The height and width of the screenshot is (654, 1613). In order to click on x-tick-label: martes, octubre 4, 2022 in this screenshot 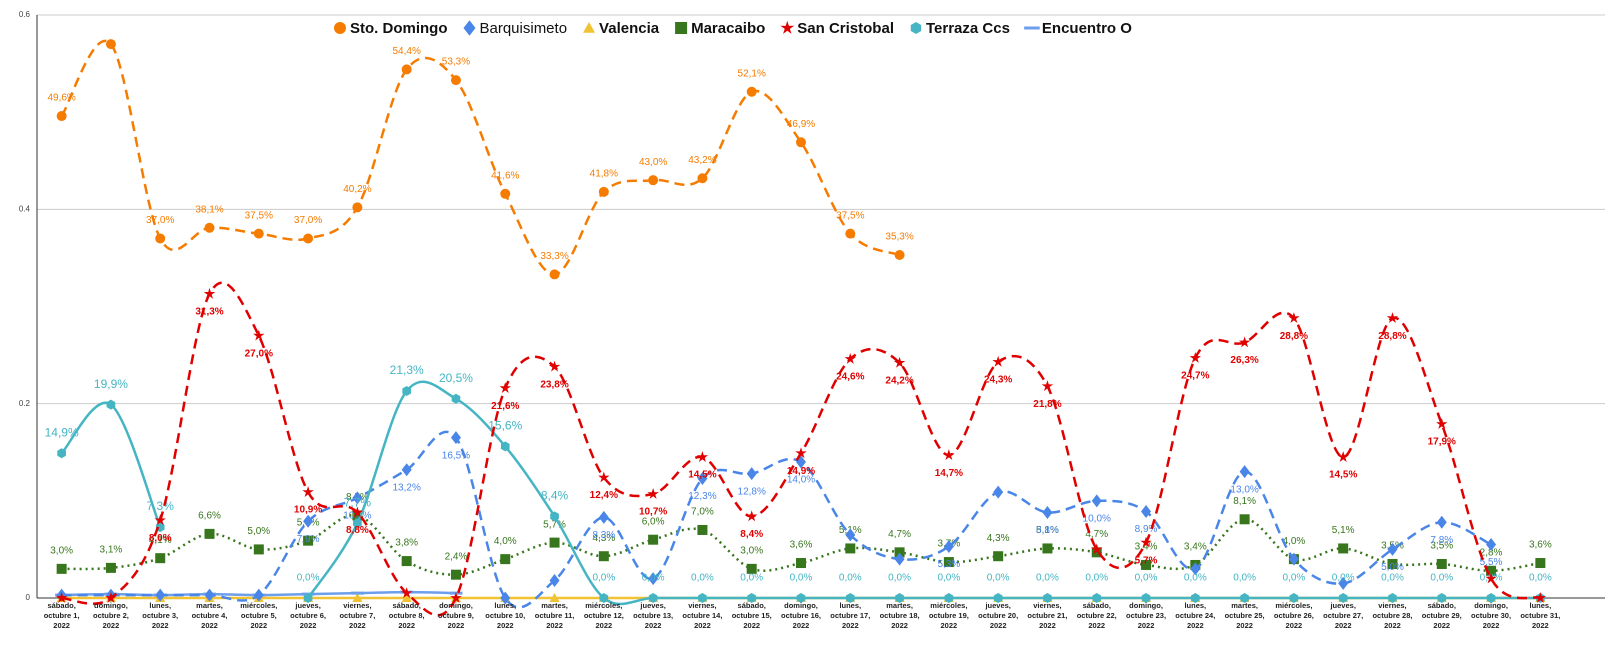, I will do `click(209, 615)`.